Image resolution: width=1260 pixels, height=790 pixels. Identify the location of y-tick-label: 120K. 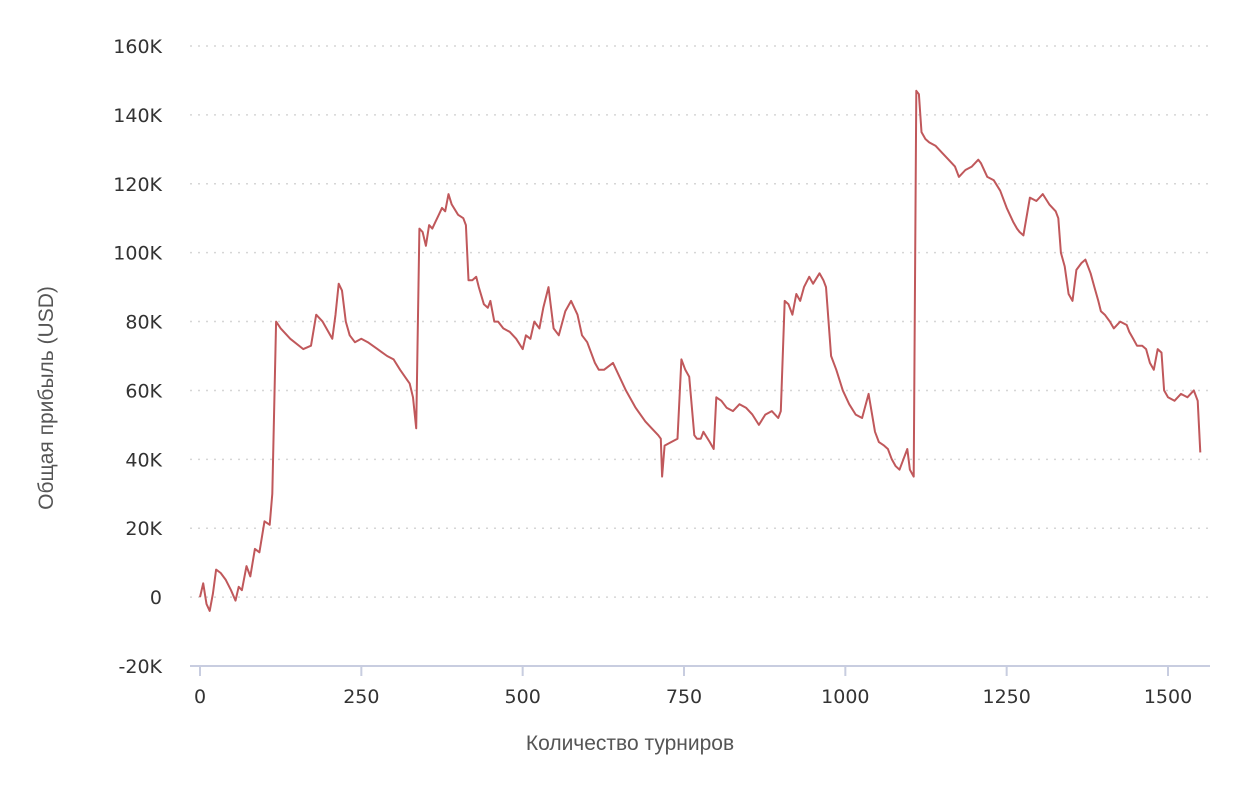
(137, 185).